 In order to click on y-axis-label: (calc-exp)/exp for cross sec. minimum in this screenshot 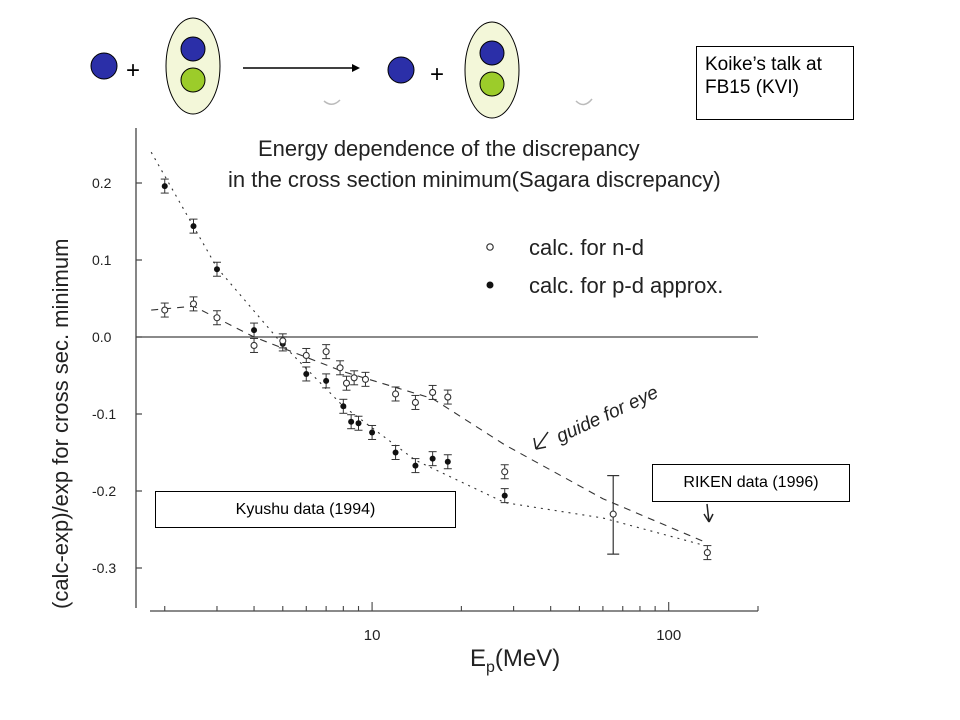, I will do `click(60, 424)`.